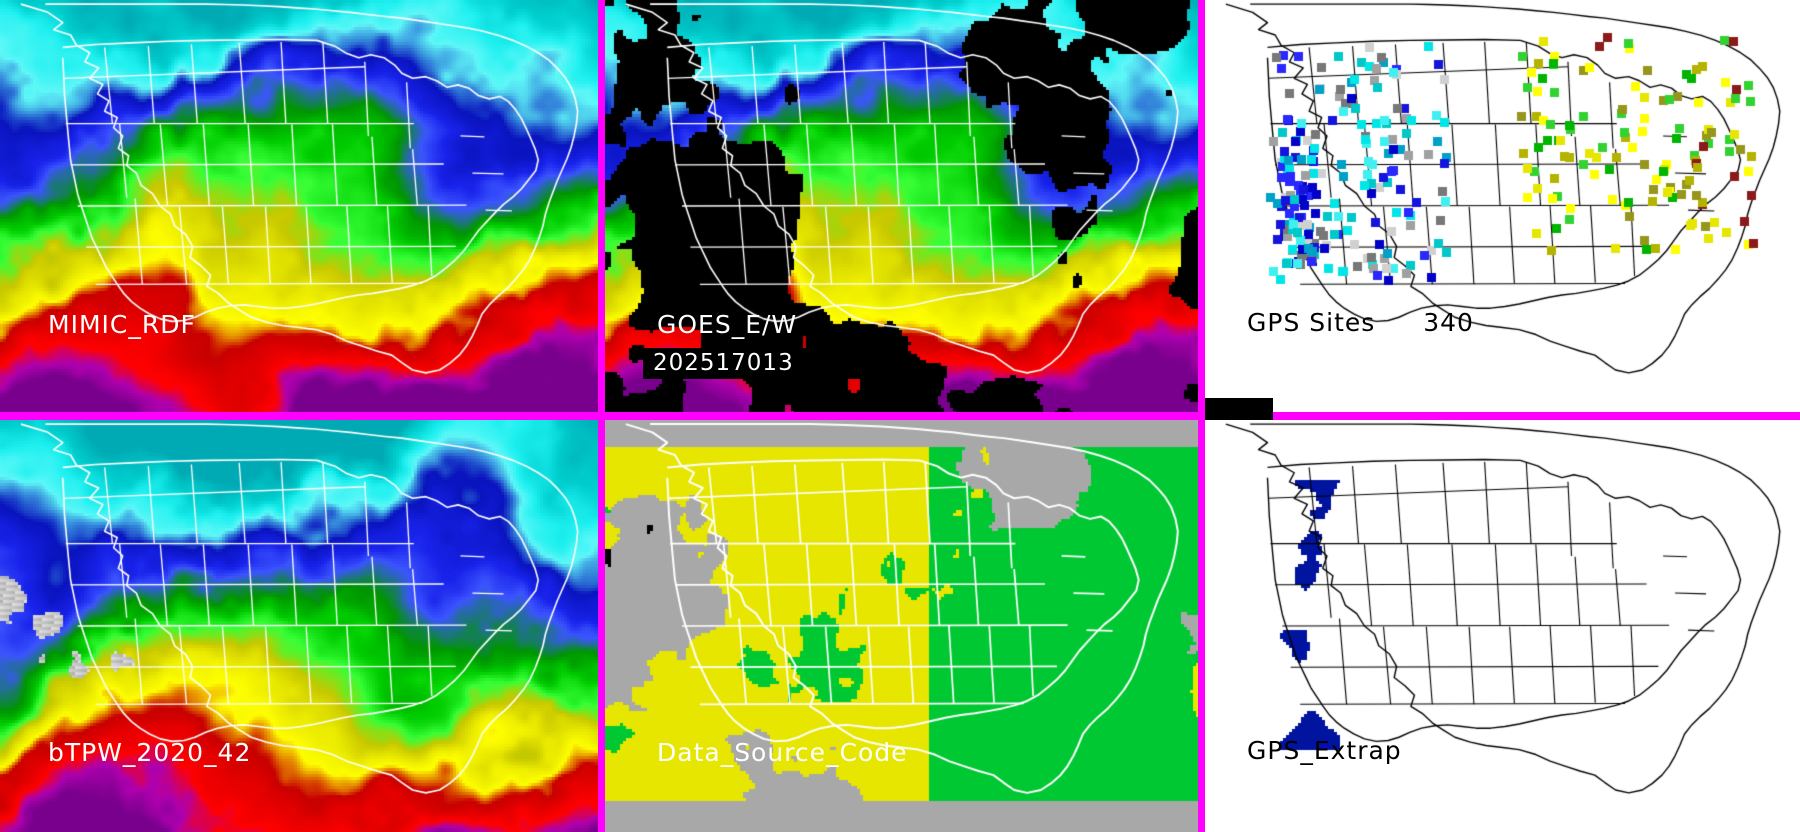 The image size is (1800, 832). What do you see at coordinates (900, 416) in the screenshot?
I see `divider-horizontal` at bounding box center [900, 416].